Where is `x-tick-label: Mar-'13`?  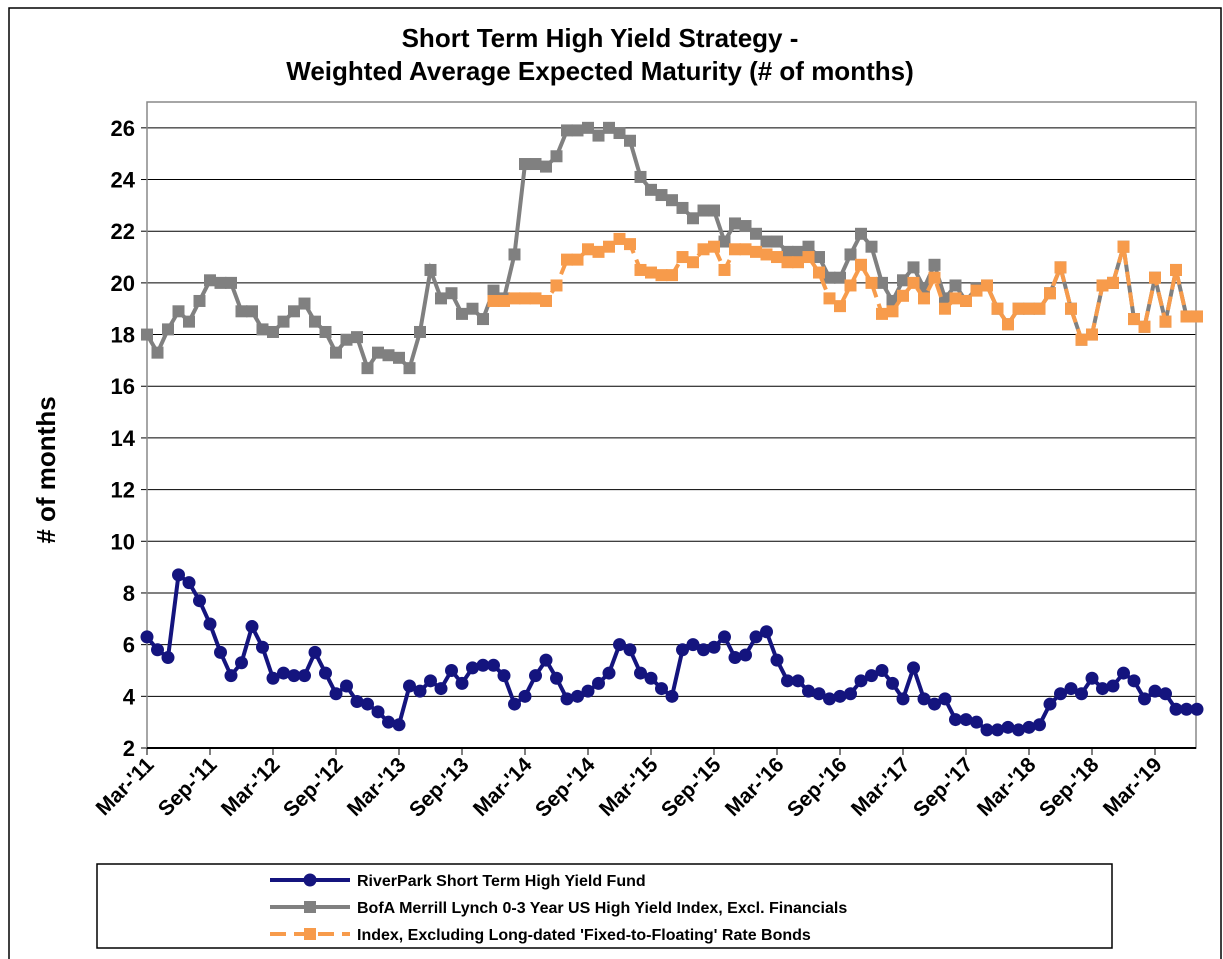 x-tick-label: Mar-'13 is located at coordinates (377, 787).